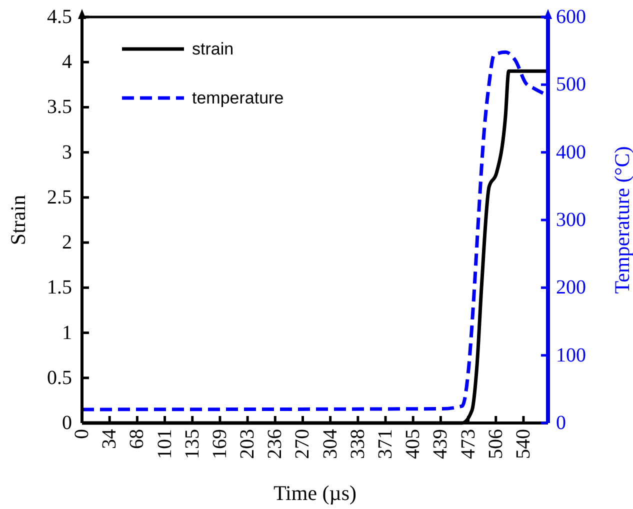 This screenshot has height=509, width=633. What do you see at coordinates (67, 333) in the screenshot?
I see `y-tick-label: 1` at bounding box center [67, 333].